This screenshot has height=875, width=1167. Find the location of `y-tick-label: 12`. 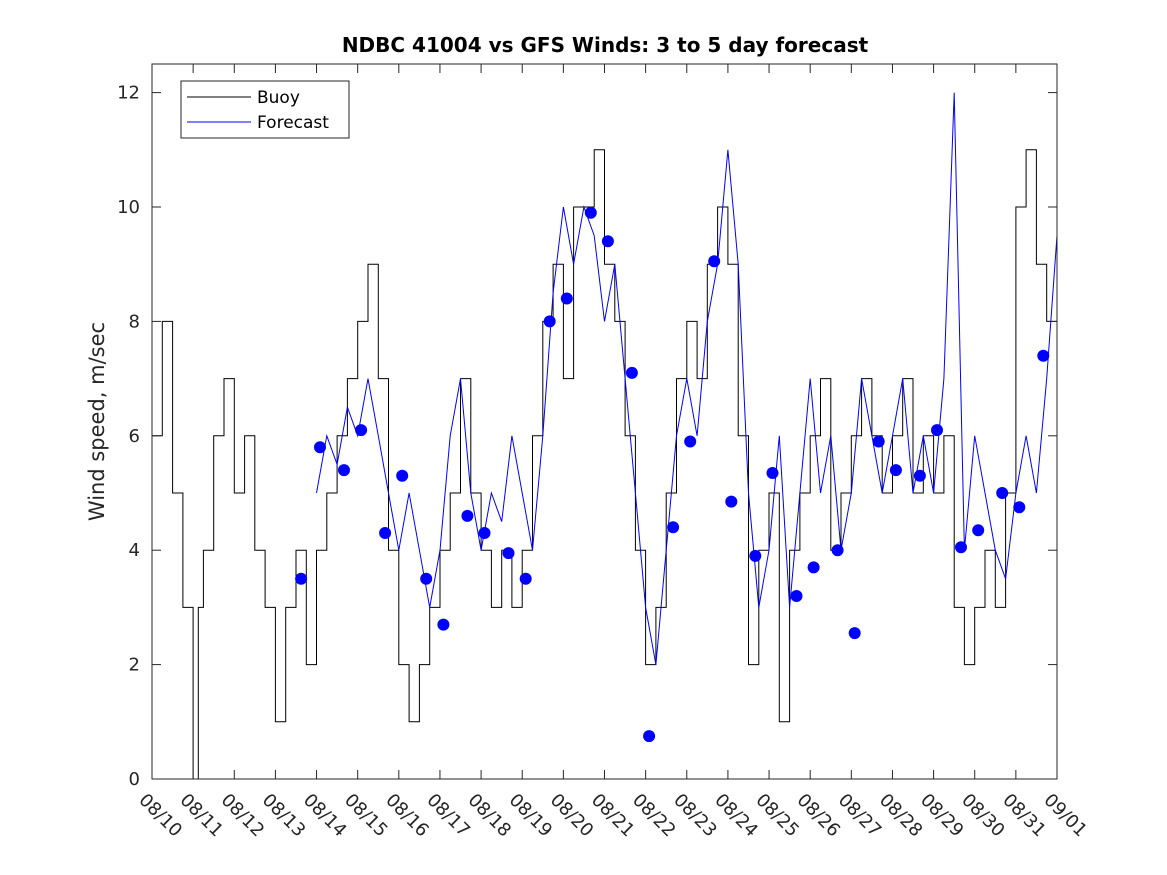

y-tick-label: 12 is located at coordinates (128, 93).